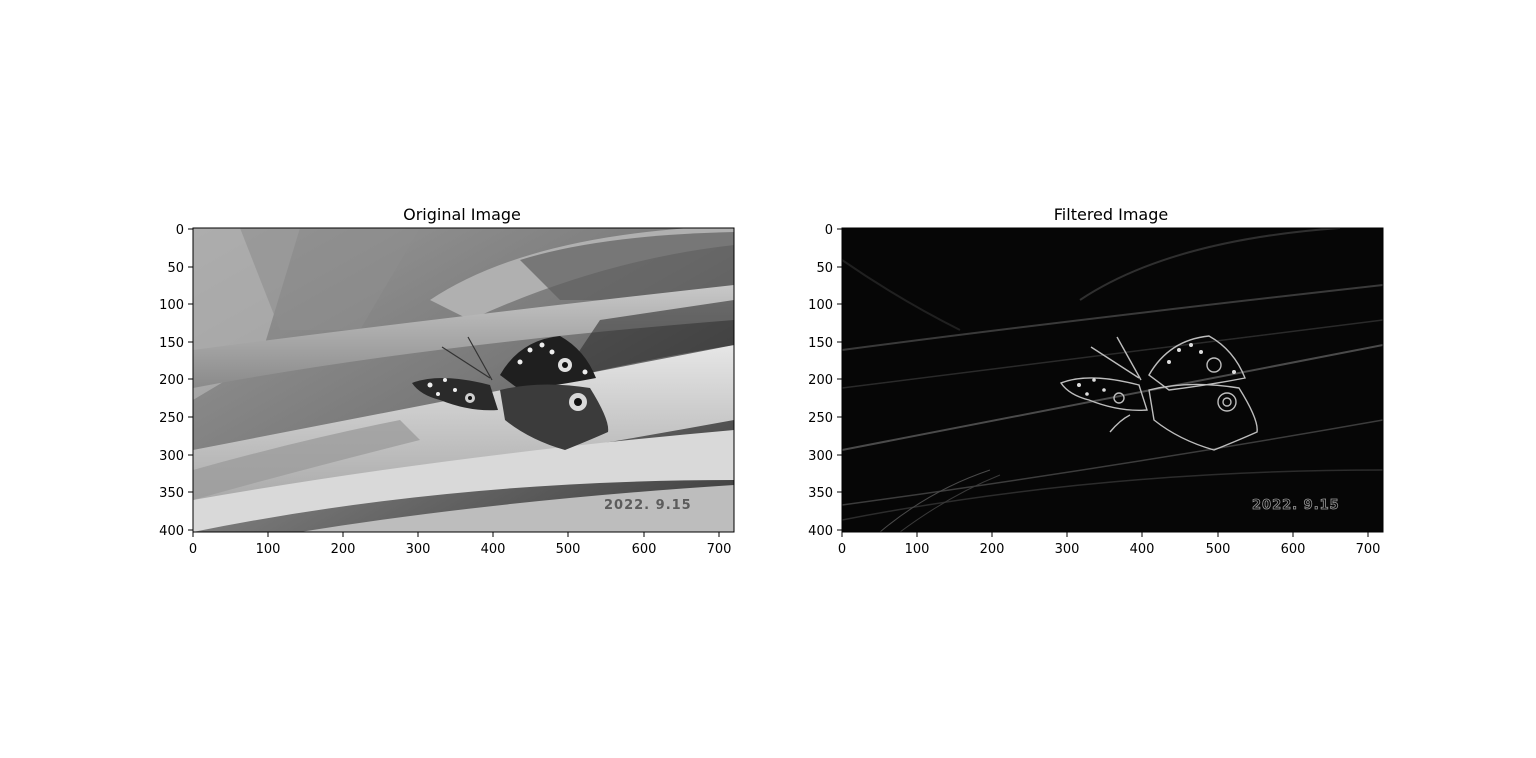 The width and height of the screenshot is (1536, 758). I want to click on original-image-title: Original Image, so click(462, 214).